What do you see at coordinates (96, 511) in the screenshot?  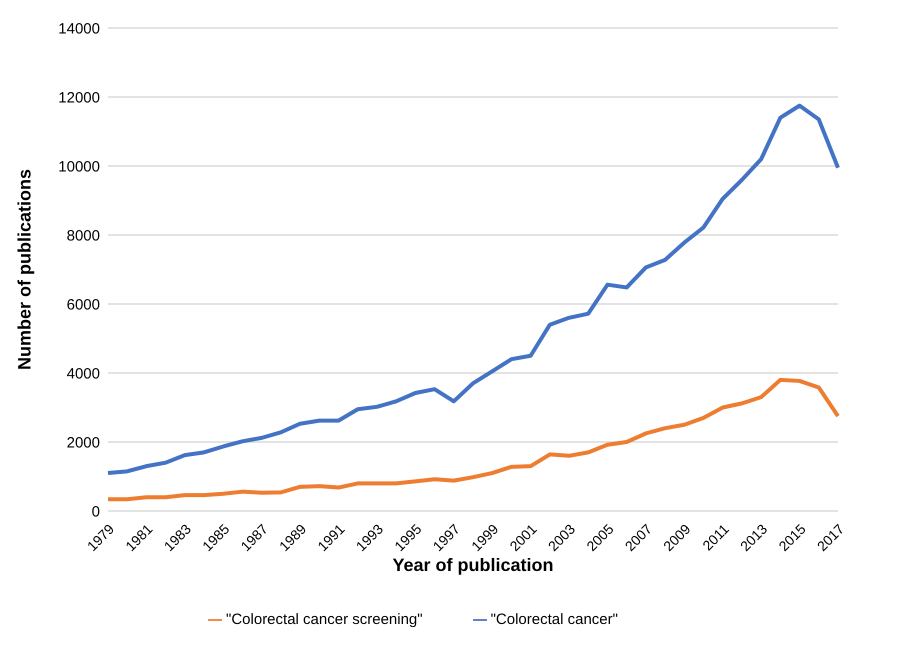 I see `y-tick-label: 0` at bounding box center [96, 511].